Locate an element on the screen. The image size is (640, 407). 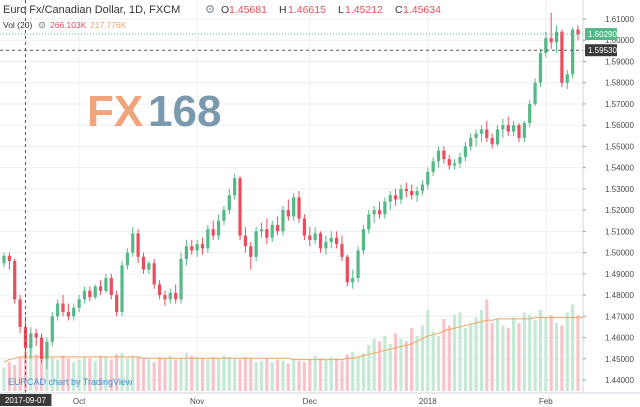
crosshair-date-badge is located at coordinates (26, 400).